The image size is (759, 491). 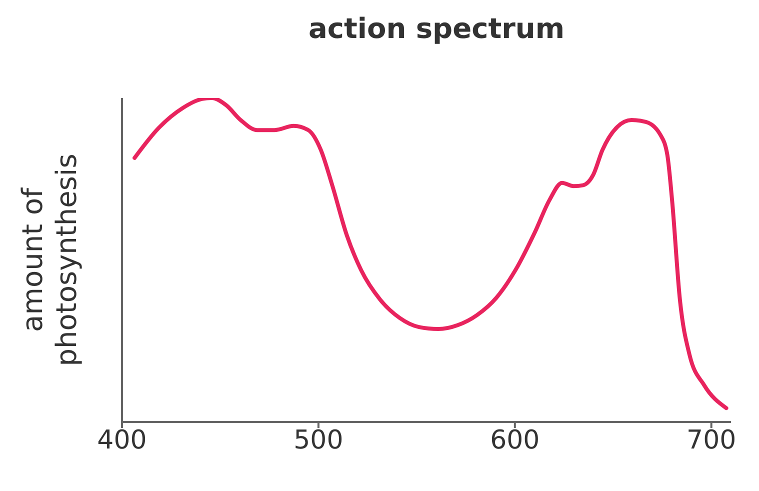 I want to click on x-tick-label: 500, so click(x=319, y=440).